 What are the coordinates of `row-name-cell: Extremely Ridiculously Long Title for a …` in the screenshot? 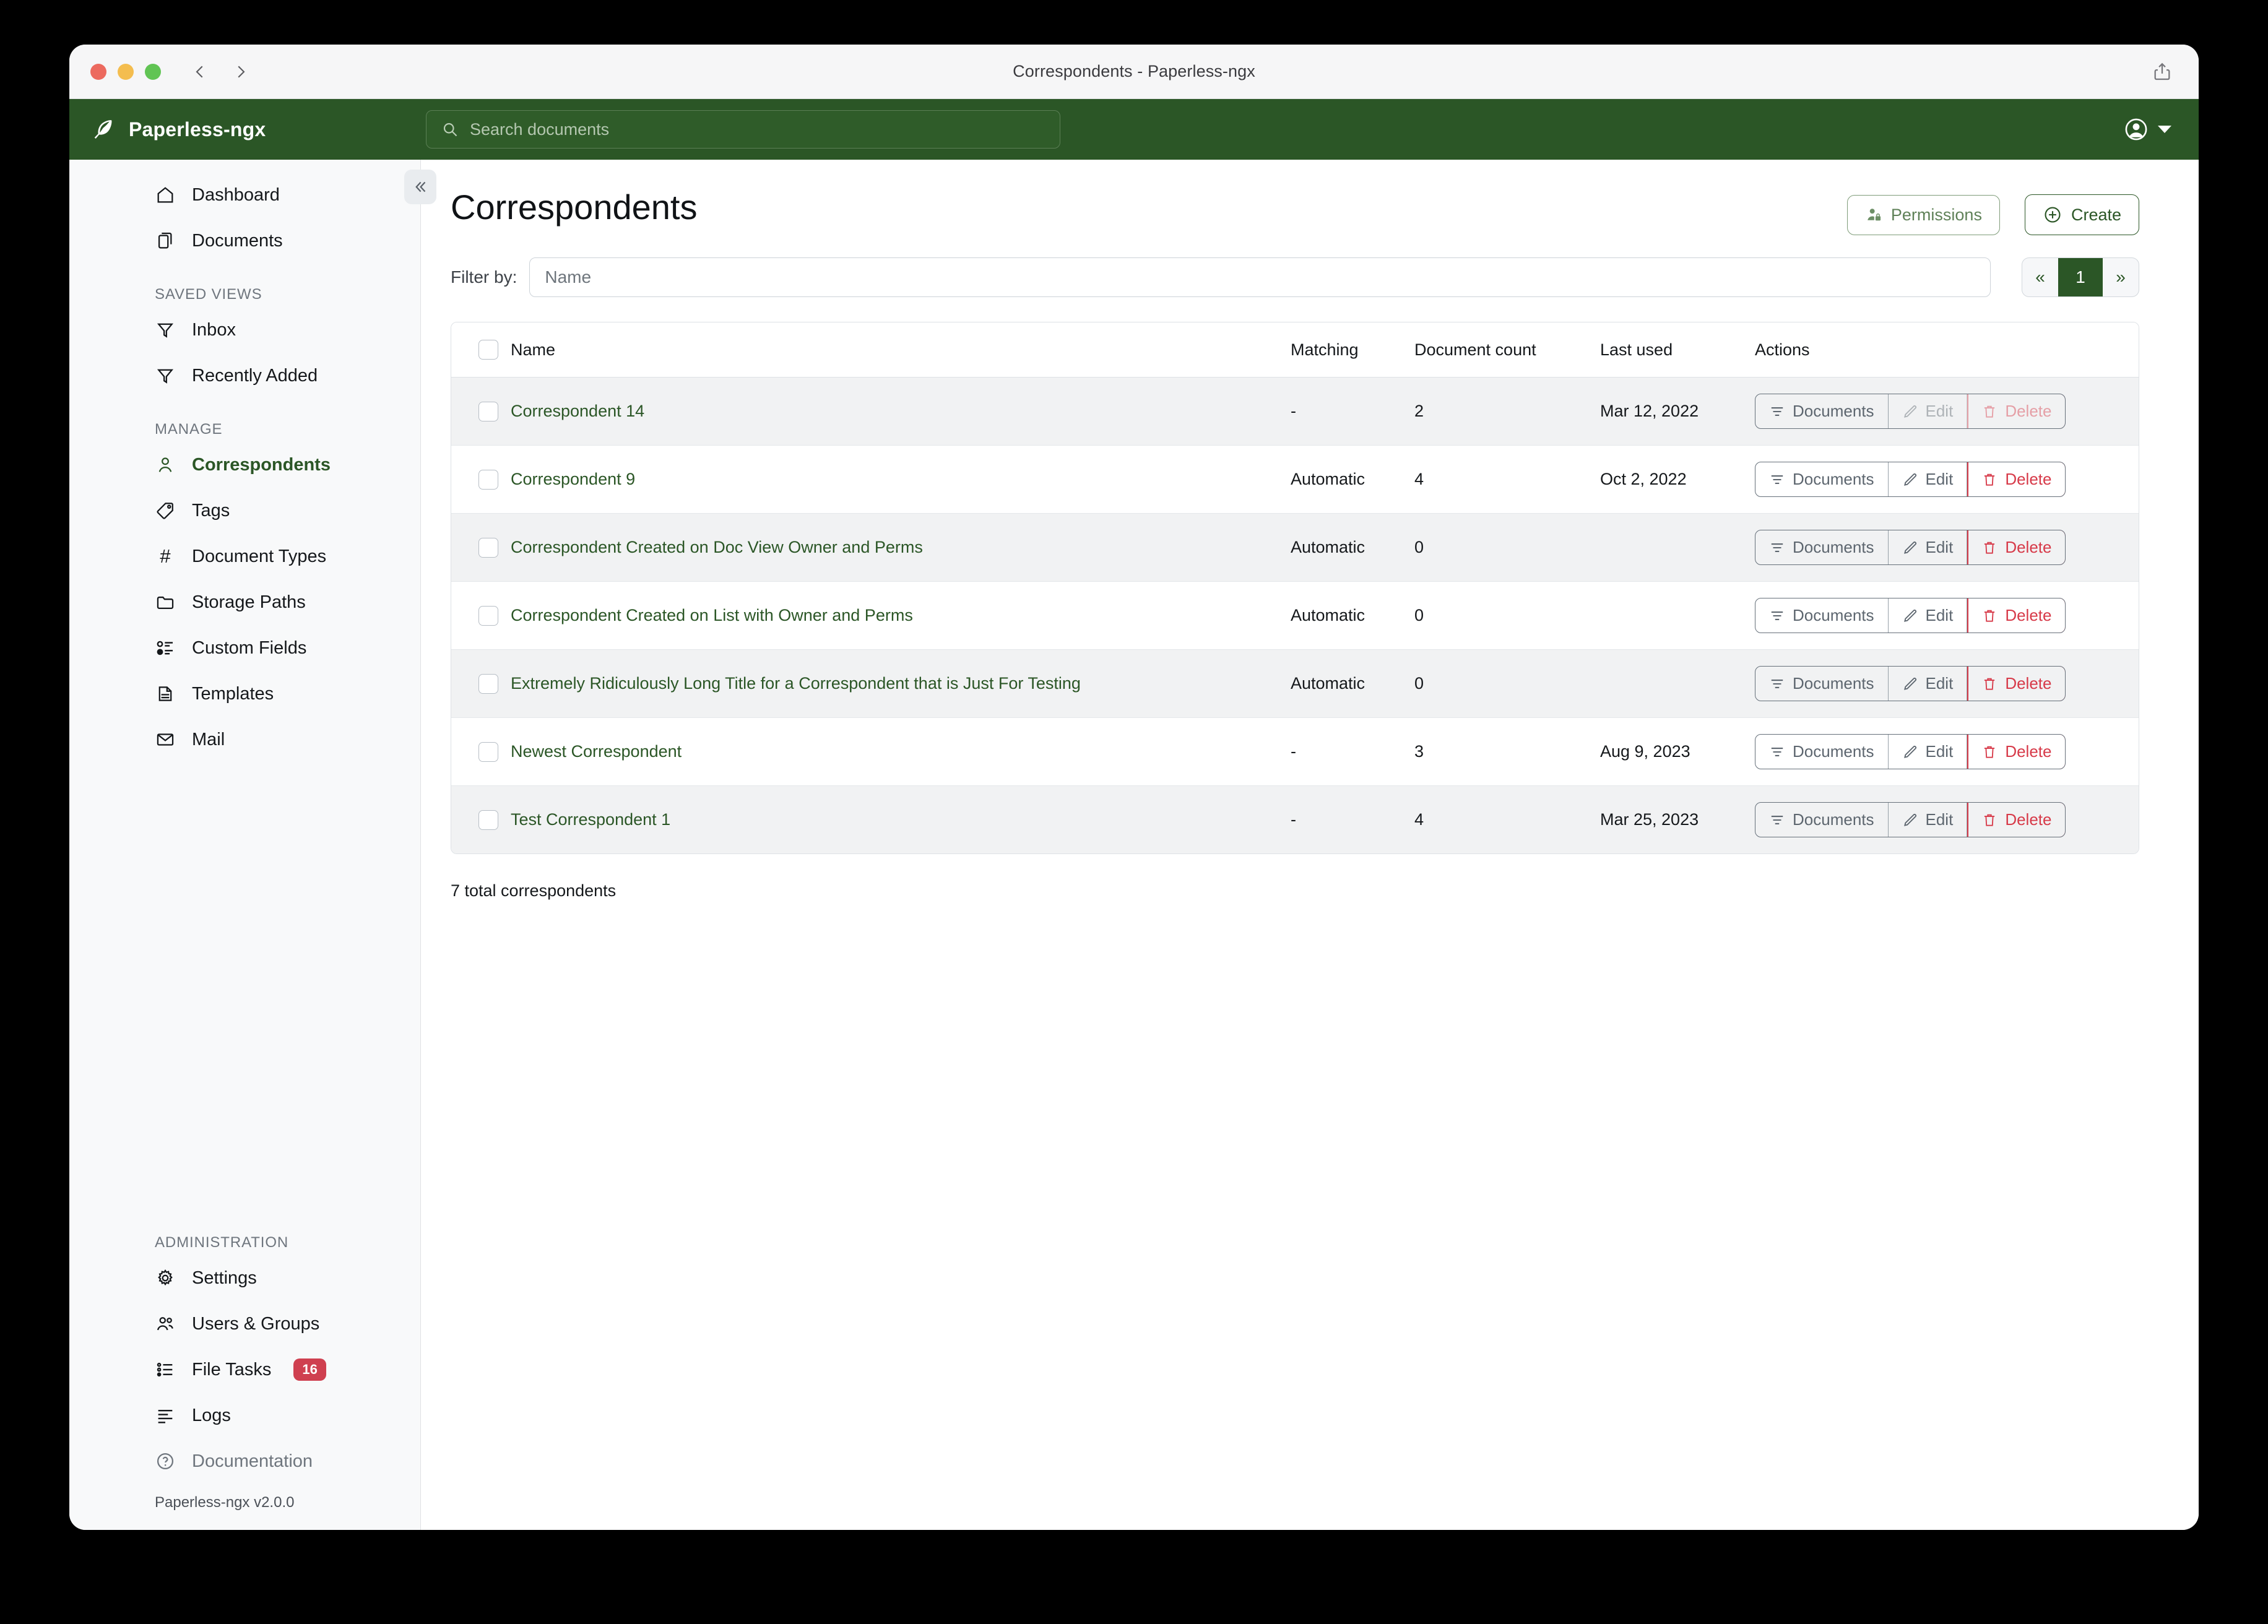 It's located at (901, 683).